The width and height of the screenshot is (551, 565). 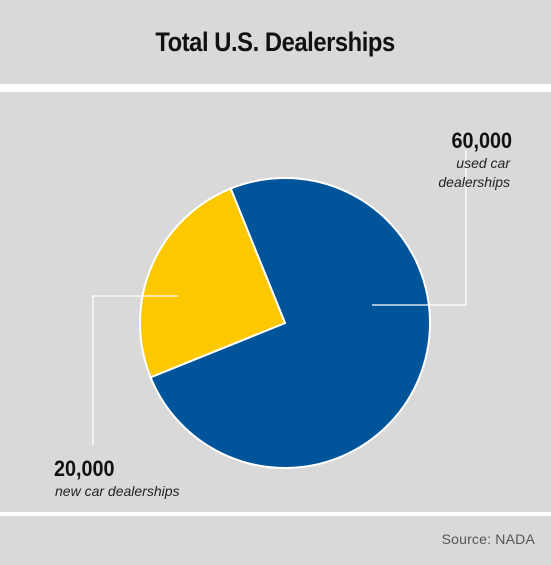 I want to click on leader-line-new, so click(x=135, y=370).